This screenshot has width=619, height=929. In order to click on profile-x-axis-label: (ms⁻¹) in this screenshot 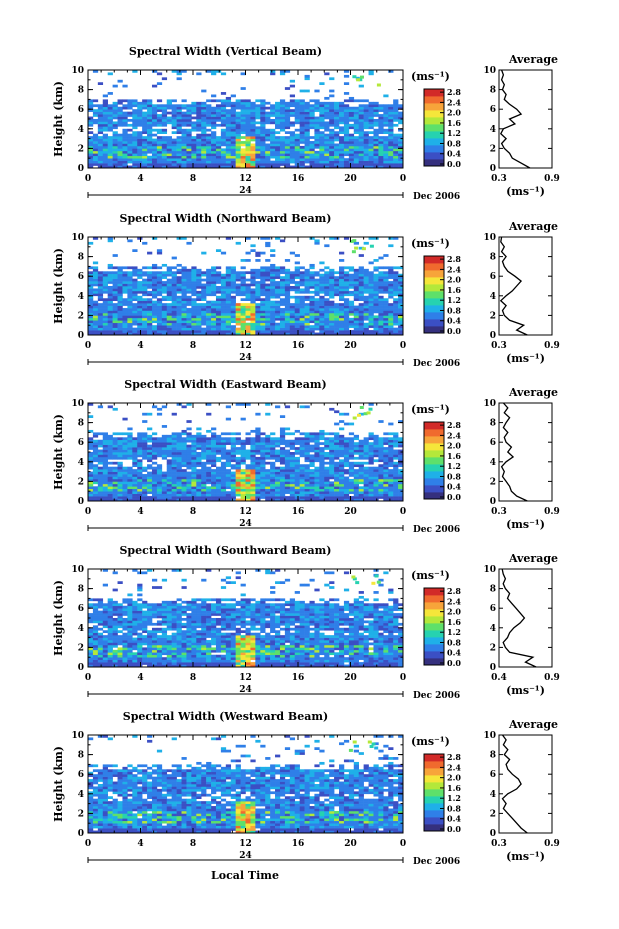, I will do `click(525, 358)`.